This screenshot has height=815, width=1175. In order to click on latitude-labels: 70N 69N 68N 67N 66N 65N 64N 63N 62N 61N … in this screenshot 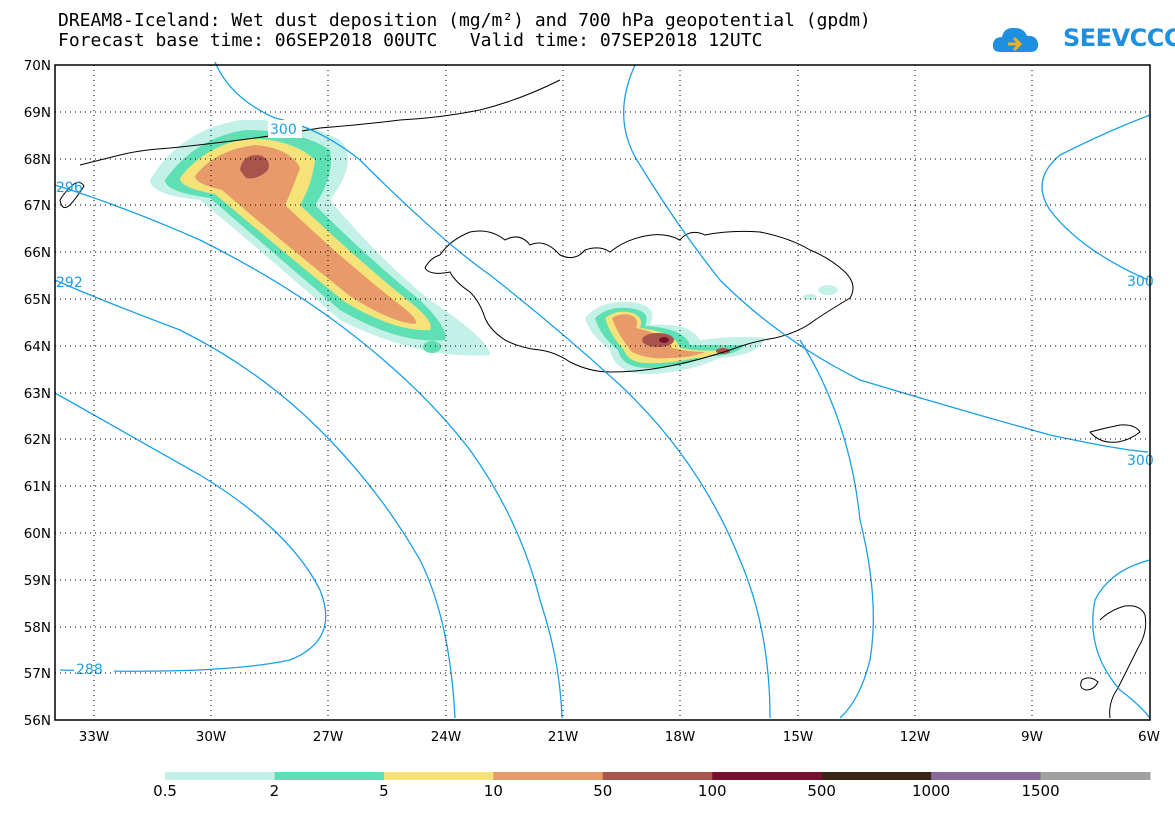, I will do `click(37, 393)`.